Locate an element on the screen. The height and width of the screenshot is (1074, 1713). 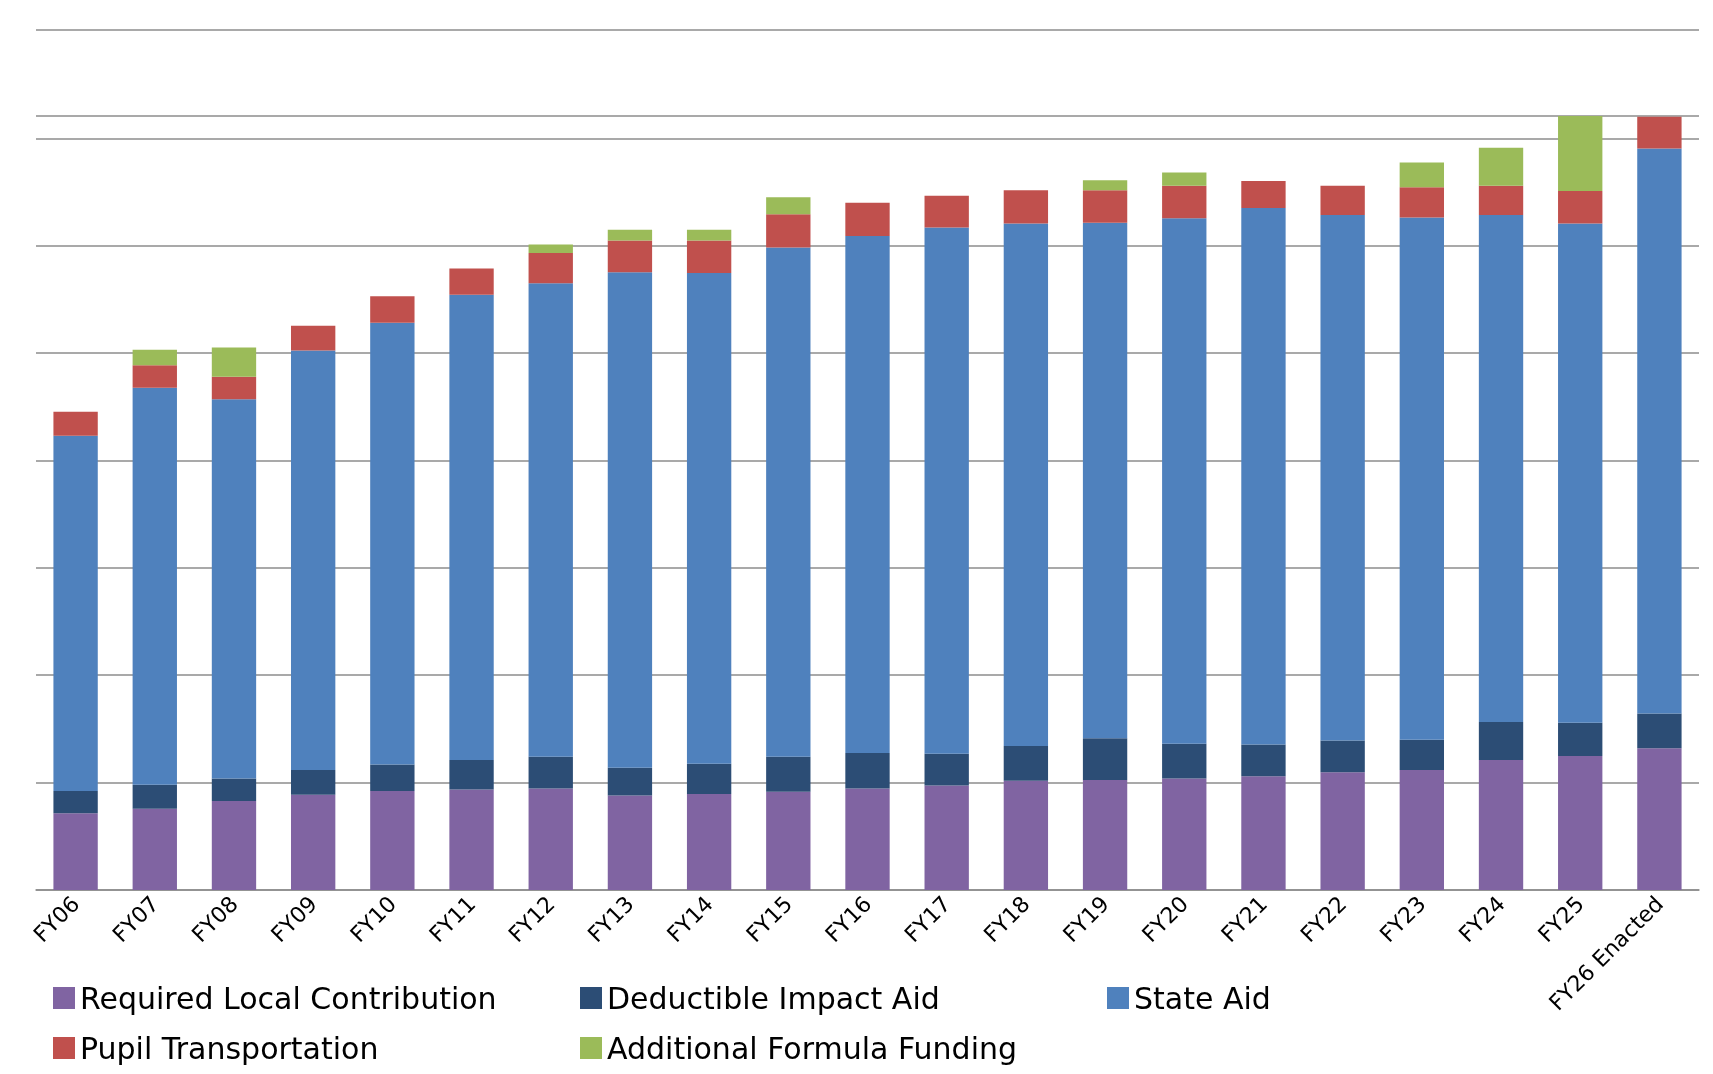
legend-label: State Aid is located at coordinates (1202, 998).